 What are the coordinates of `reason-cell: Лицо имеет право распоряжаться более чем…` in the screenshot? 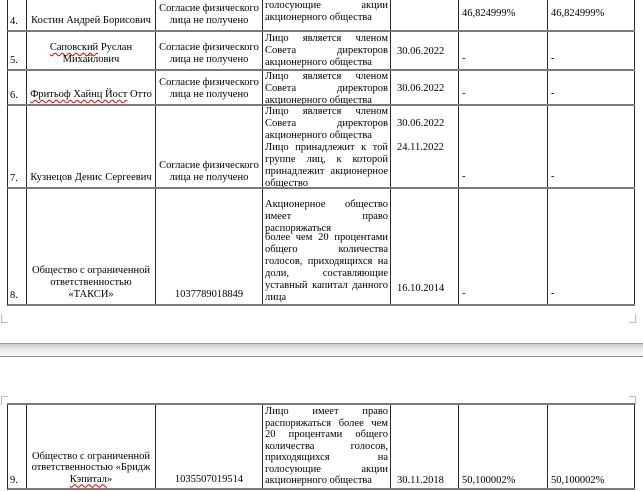 It's located at (327, 446).